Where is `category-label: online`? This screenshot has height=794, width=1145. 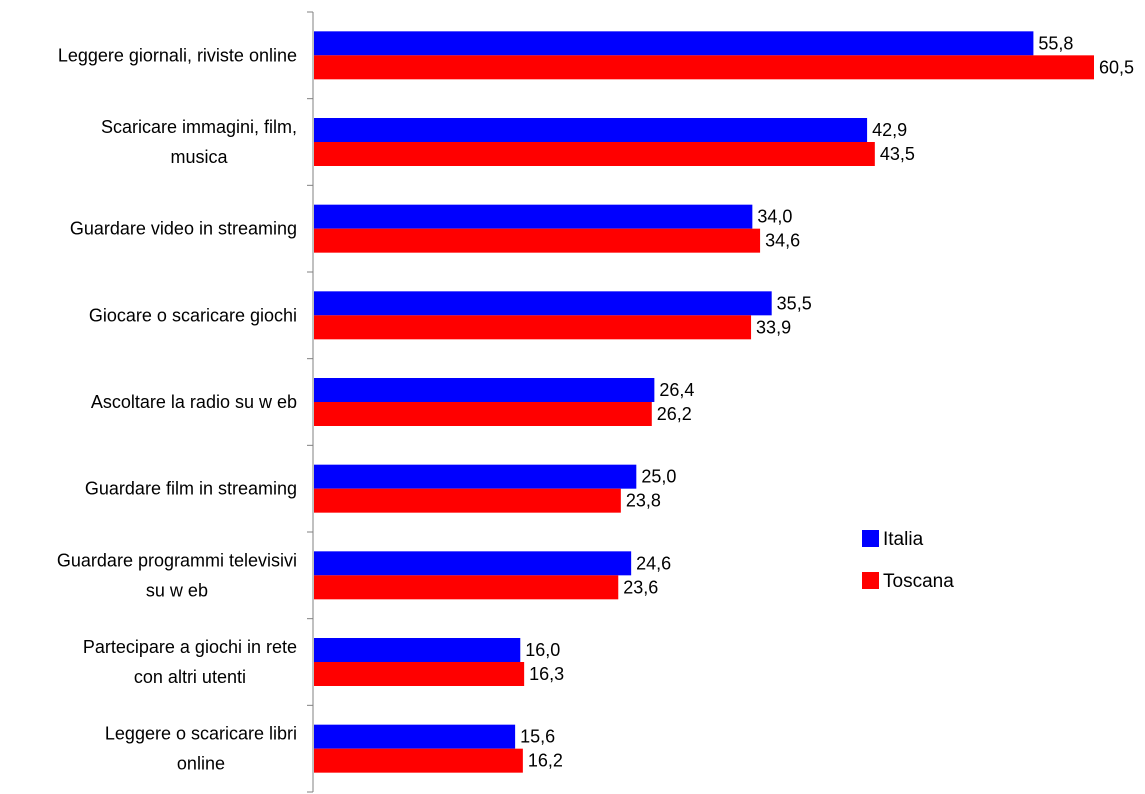
category-label: online is located at coordinates (201, 764).